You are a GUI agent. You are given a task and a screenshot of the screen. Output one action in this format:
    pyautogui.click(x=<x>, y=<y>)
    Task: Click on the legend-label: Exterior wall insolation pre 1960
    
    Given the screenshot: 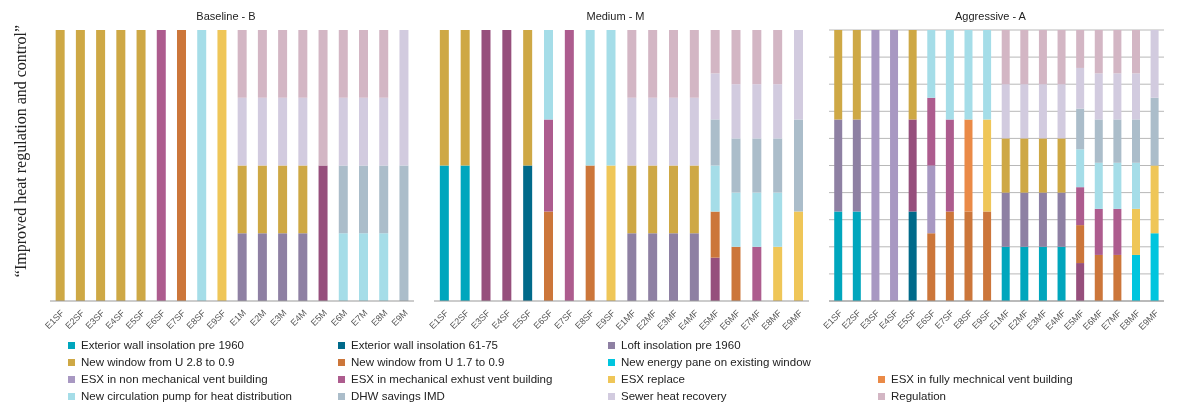 What is the action you would take?
    pyautogui.click(x=163, y=345)
    